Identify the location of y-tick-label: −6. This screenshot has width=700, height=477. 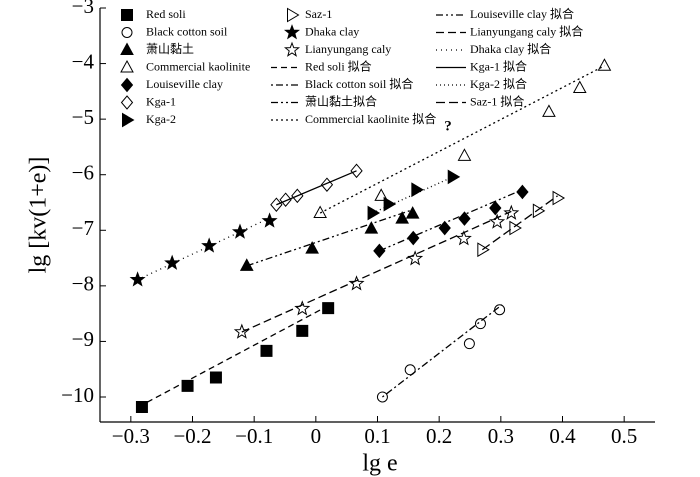
(83, 173).